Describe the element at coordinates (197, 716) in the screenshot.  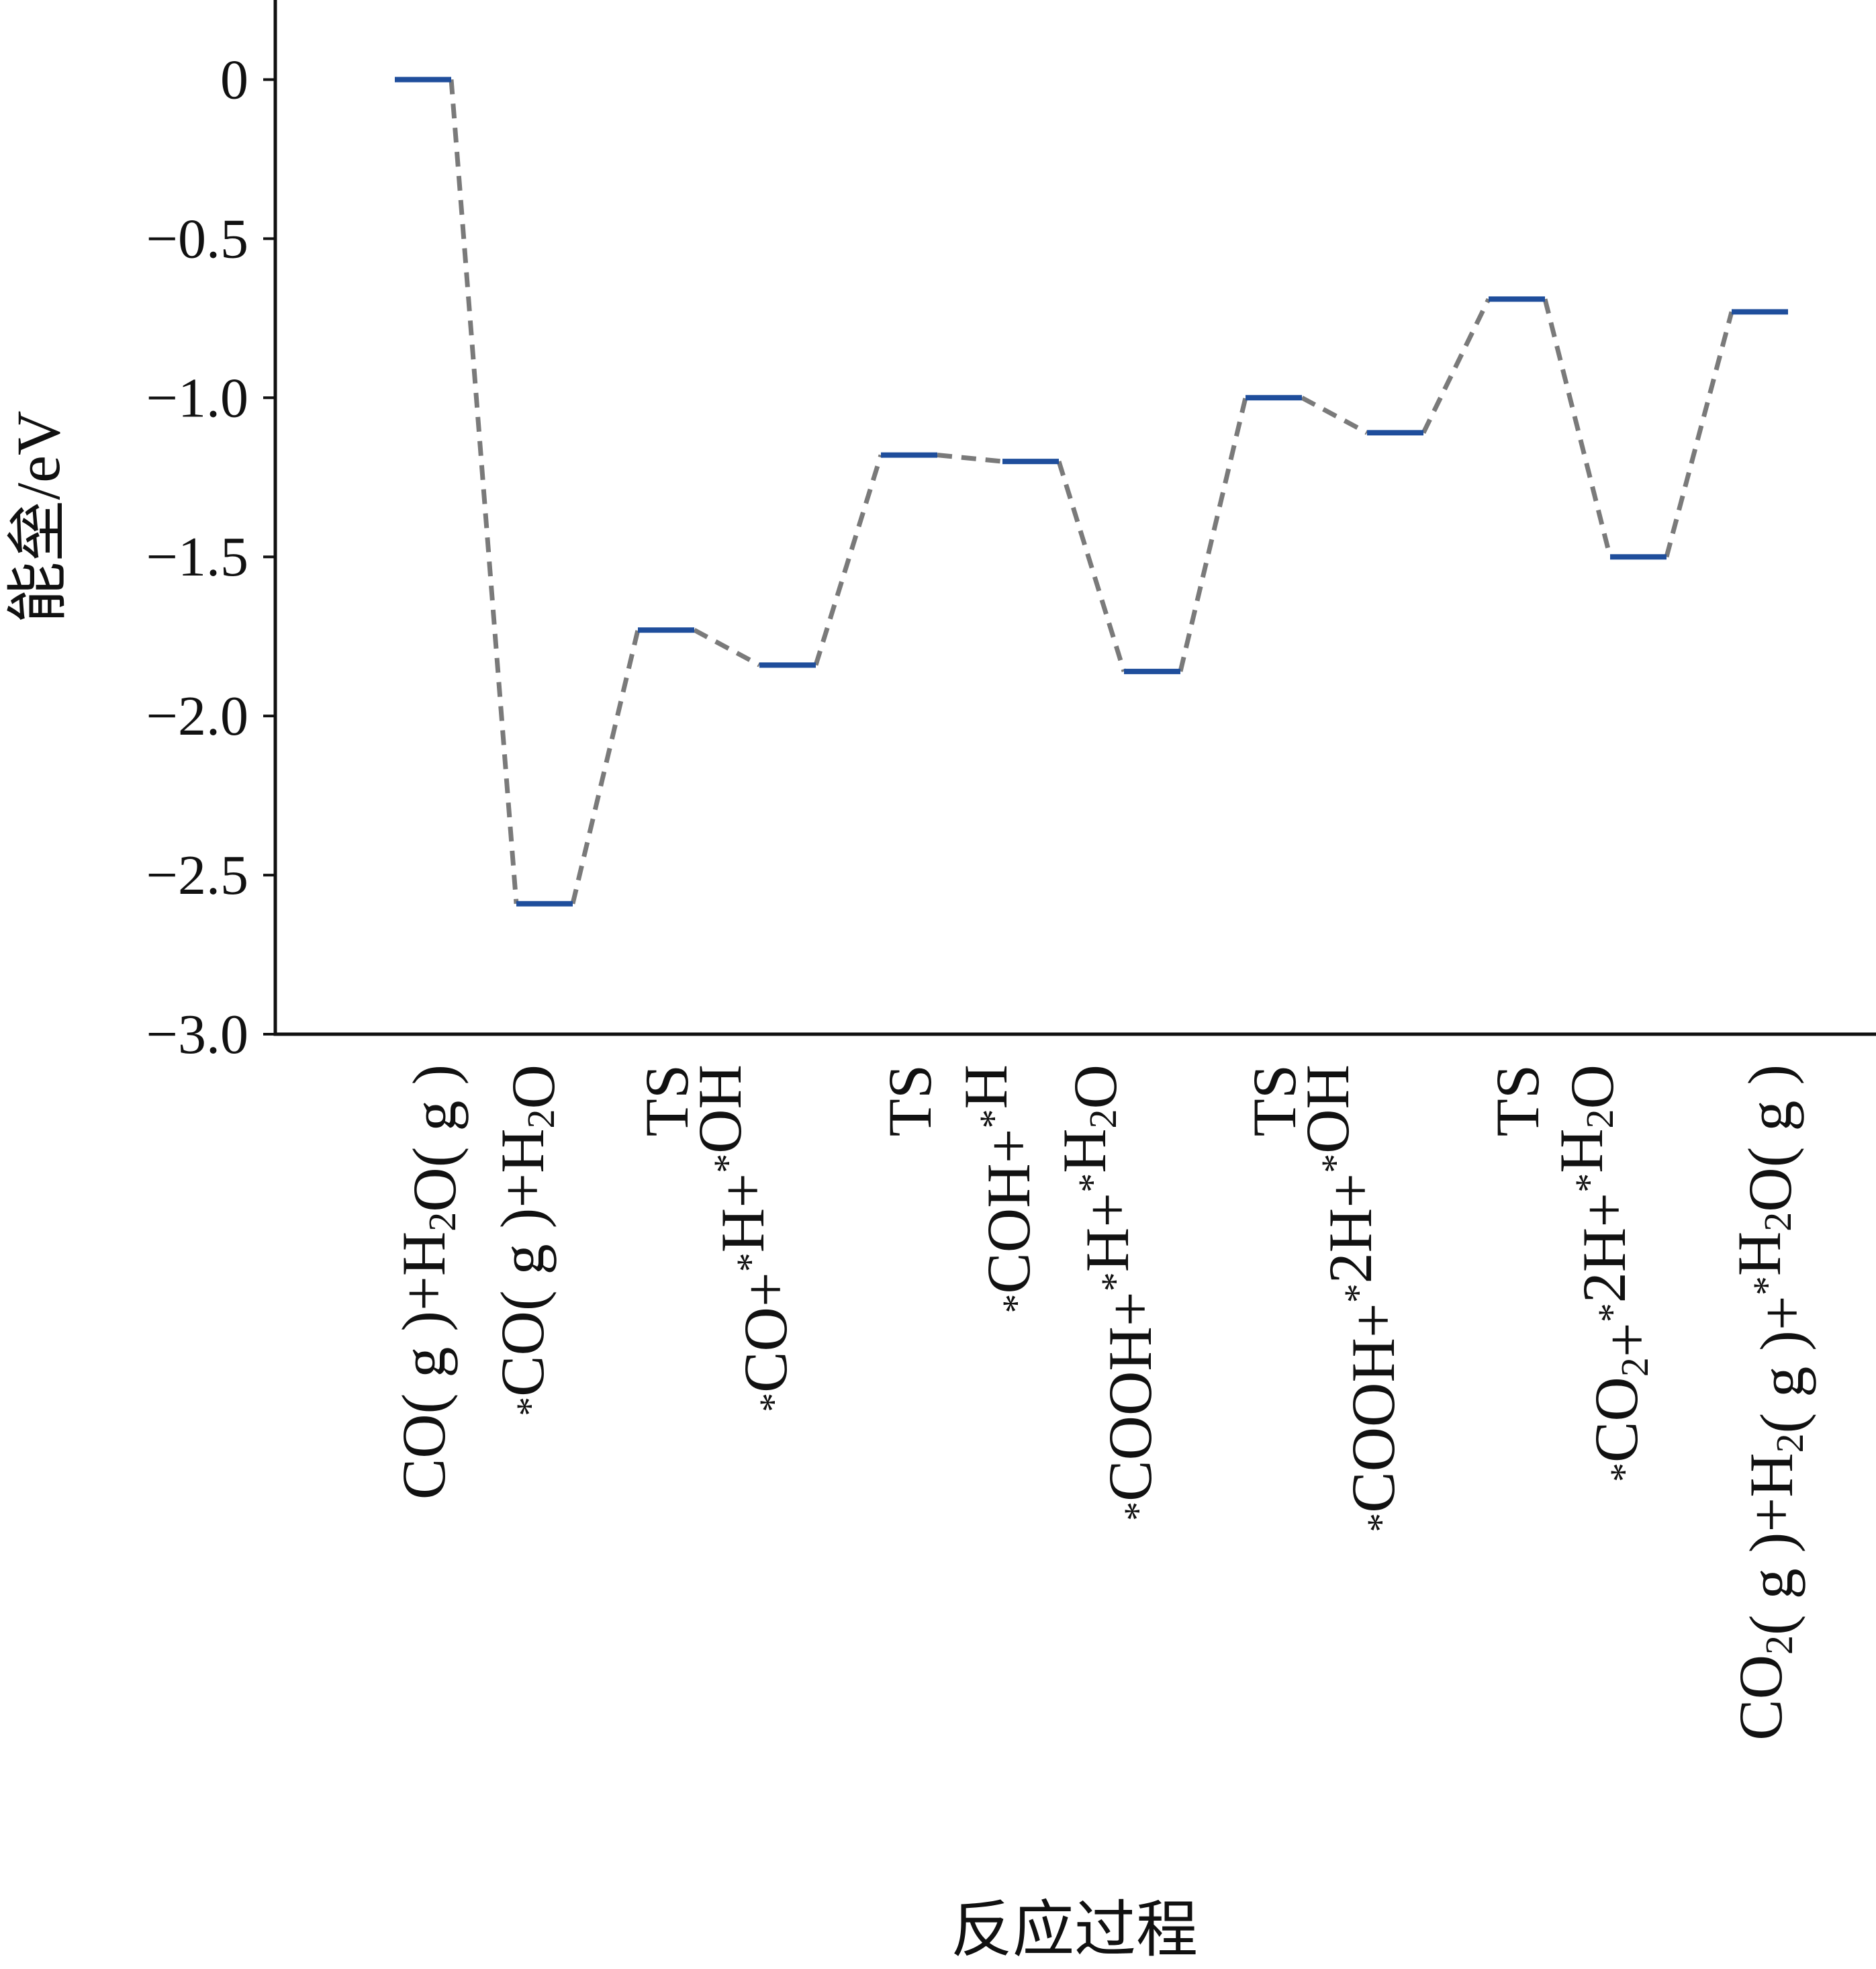
I see `y-tick-label: −2.0` at that location.